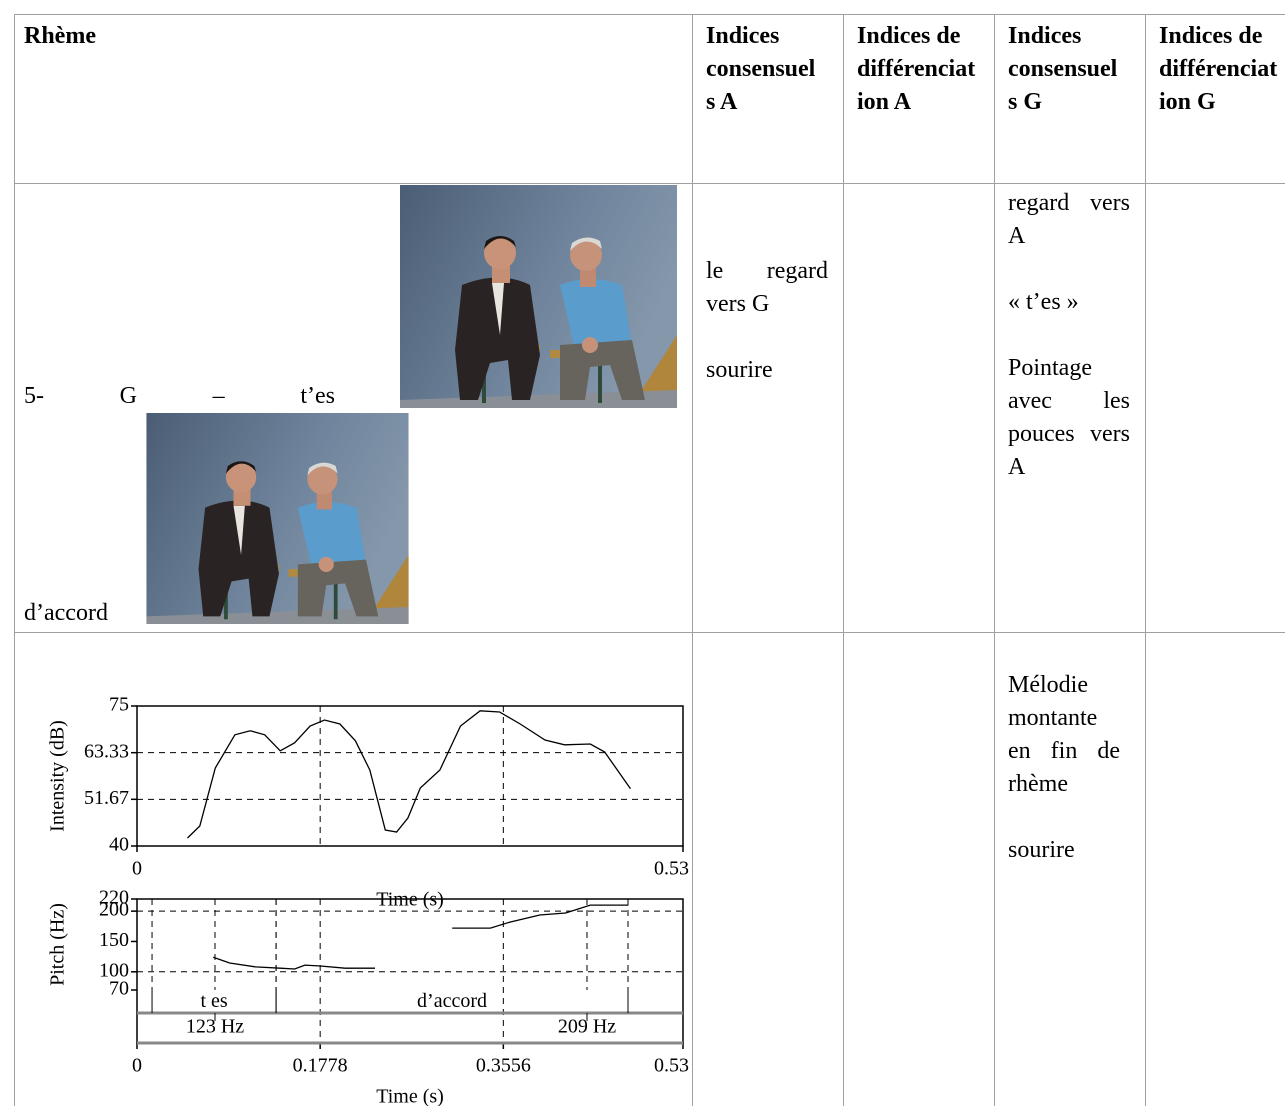  What do you see at coordinates (1064, 734) in the screenshot?
I see `cell-paragraph: Mélodie montante en fin de rhème` at bounding box center [1064, 734].